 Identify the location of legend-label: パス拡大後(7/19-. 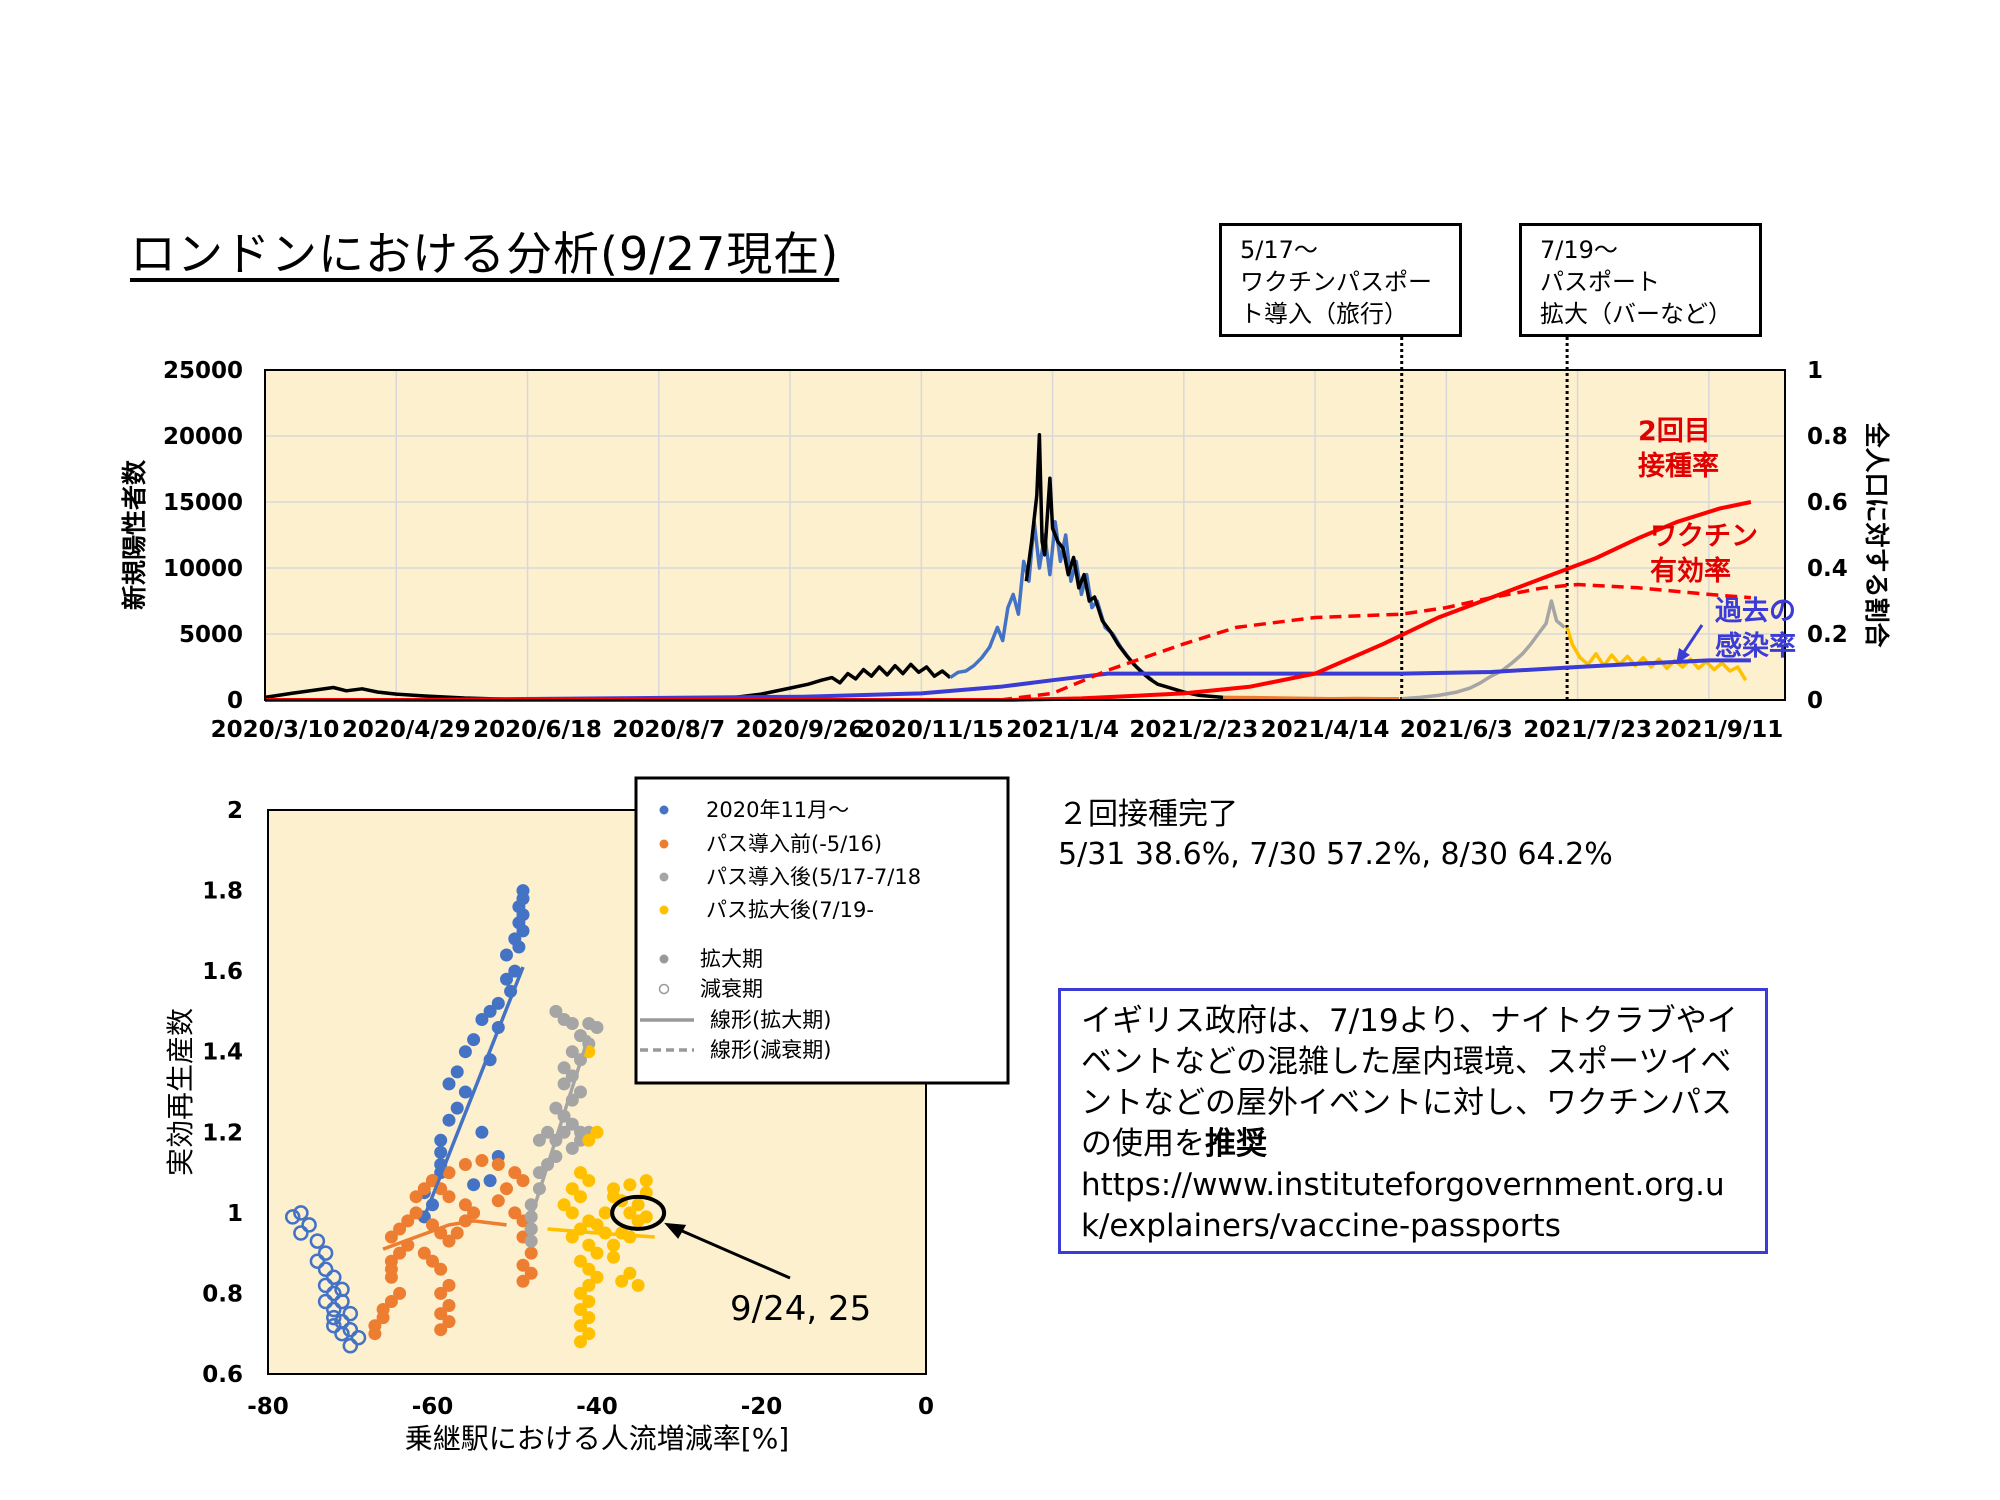
(790, 910).